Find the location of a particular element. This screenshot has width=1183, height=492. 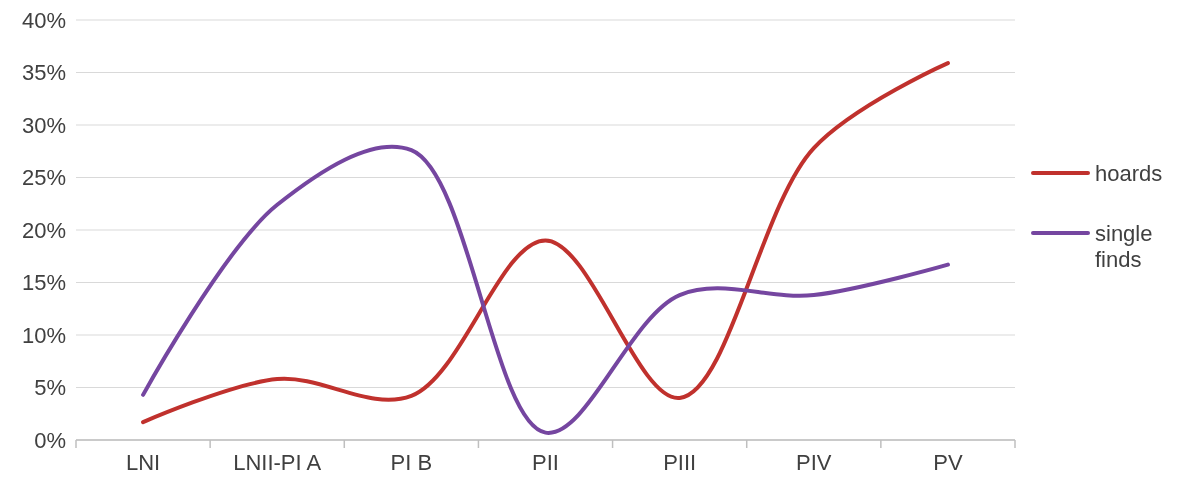

y-tick-label: 30% is located at coordinates (43, 125).